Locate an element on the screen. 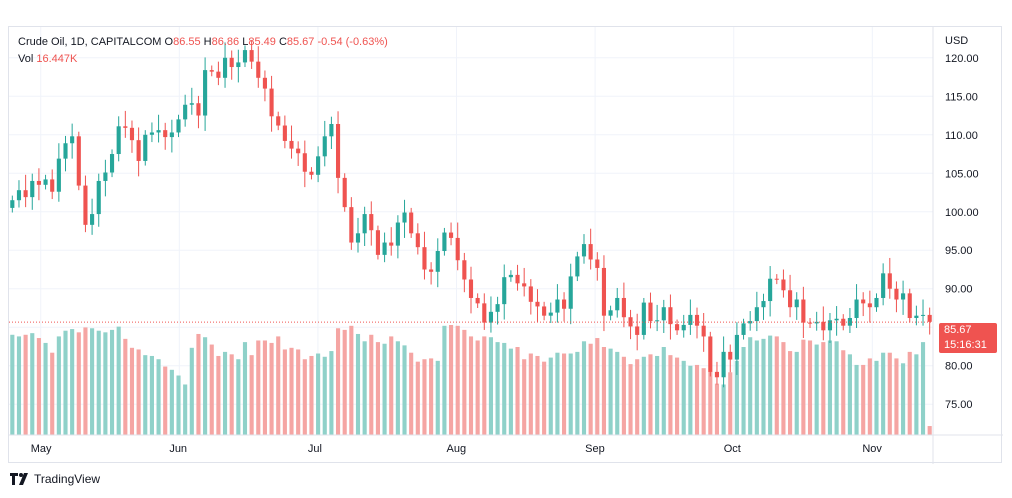  x-tick-label: Nov is located at coordinates (872, 449).